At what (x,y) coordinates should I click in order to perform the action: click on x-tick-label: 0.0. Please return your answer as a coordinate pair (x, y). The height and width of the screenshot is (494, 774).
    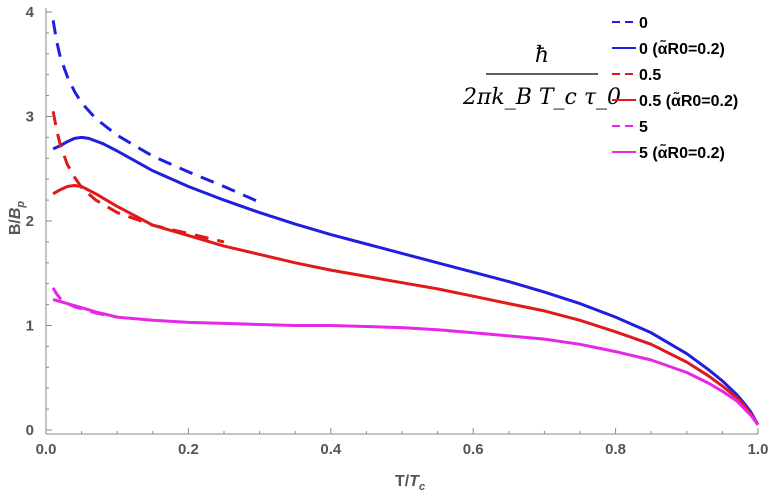
    Looking at the image, I should click on (46, 449).